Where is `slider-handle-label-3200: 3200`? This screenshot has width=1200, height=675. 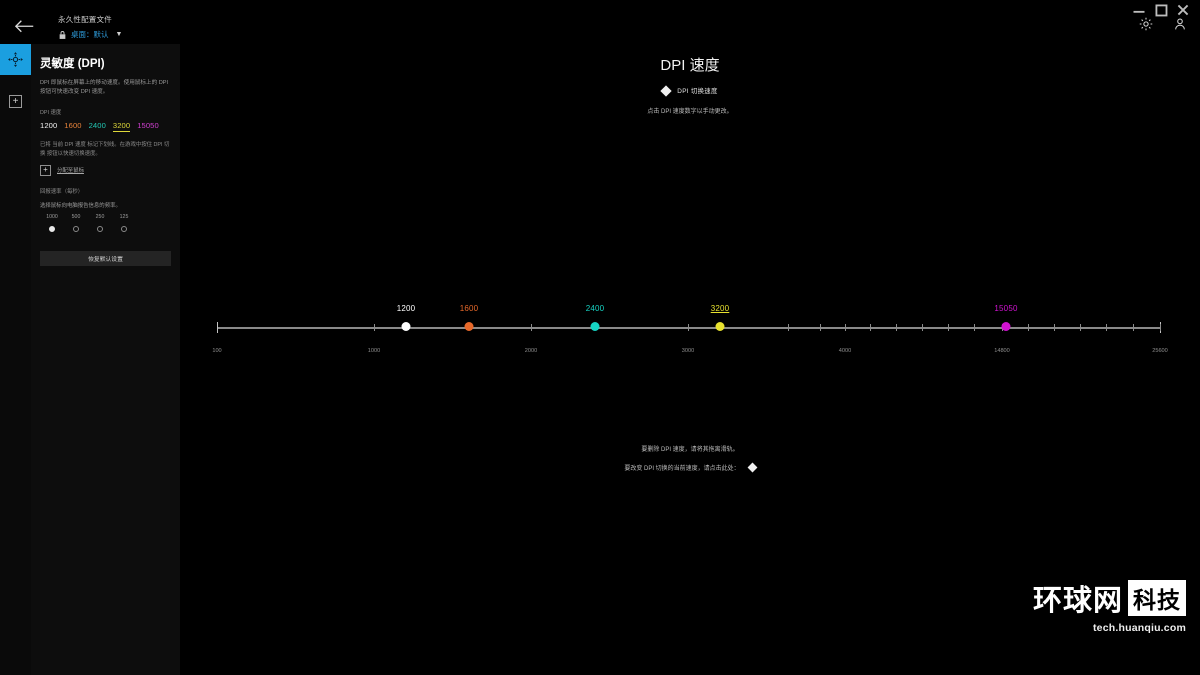 slider-handle-label-3200: 3200 is located at coordinates (720, 308).